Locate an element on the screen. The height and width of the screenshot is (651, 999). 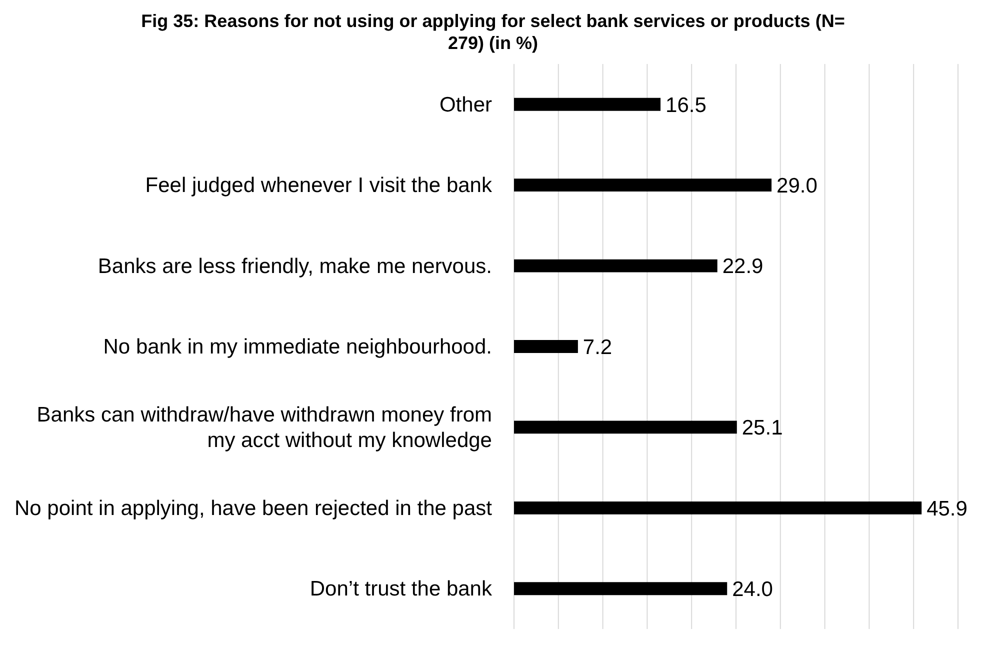
y-tick-label: Other is located at coordinates (465, 104).